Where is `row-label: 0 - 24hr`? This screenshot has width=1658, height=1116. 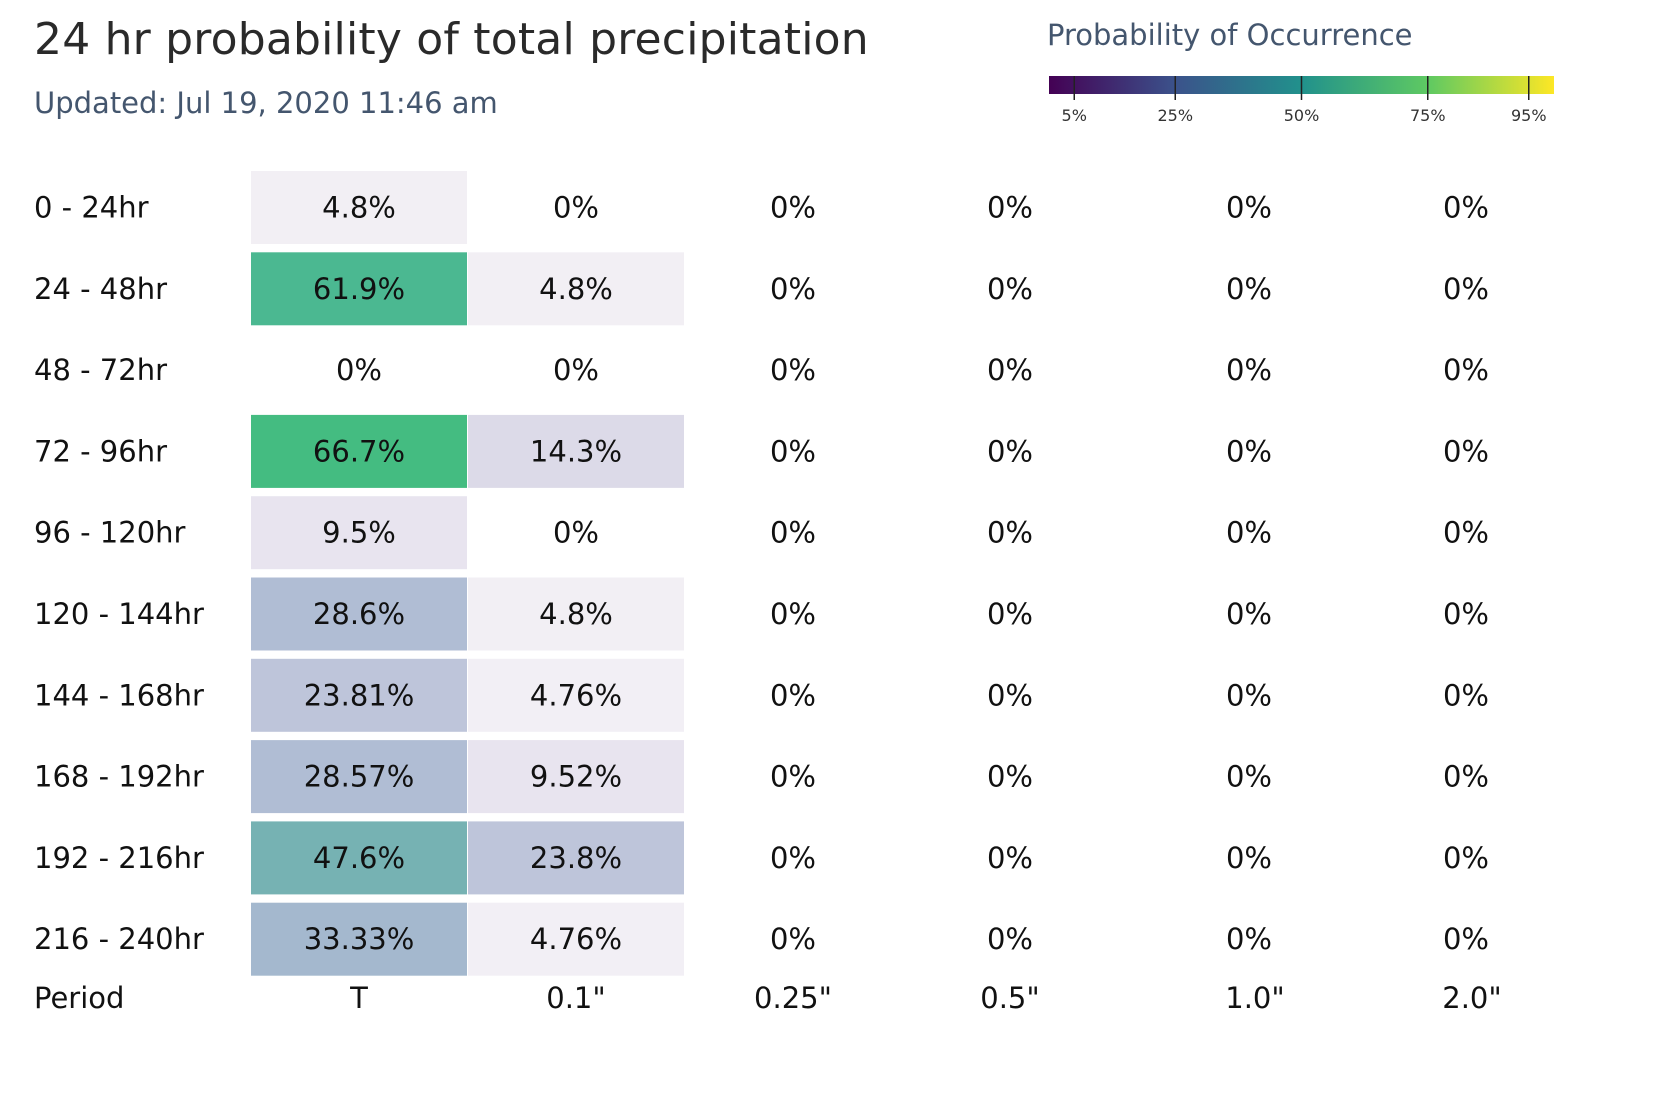 row-label: 0 - 24hr is located at coordinates (91, 208).